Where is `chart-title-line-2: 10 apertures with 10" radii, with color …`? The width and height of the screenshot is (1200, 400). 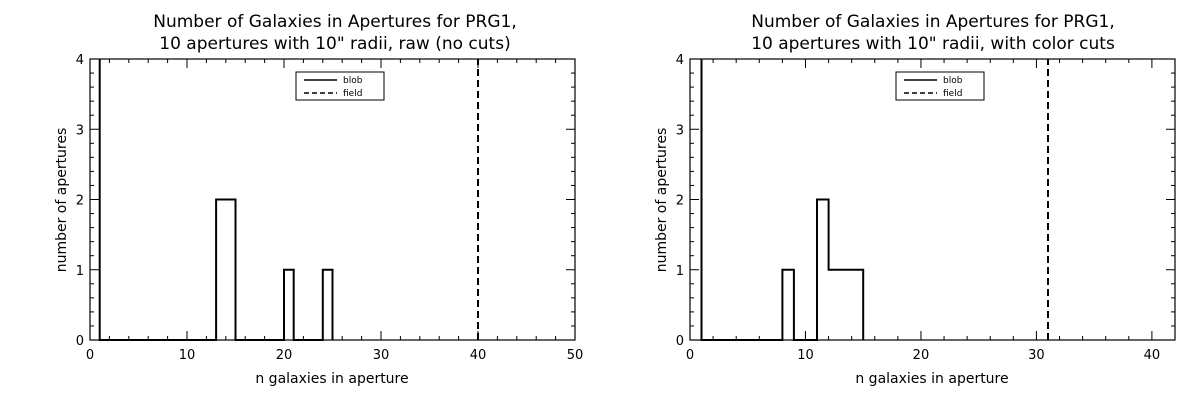 chart-title-line-2: 10 apertures with 10" radii, with color … is located at coordinates (933, 44).